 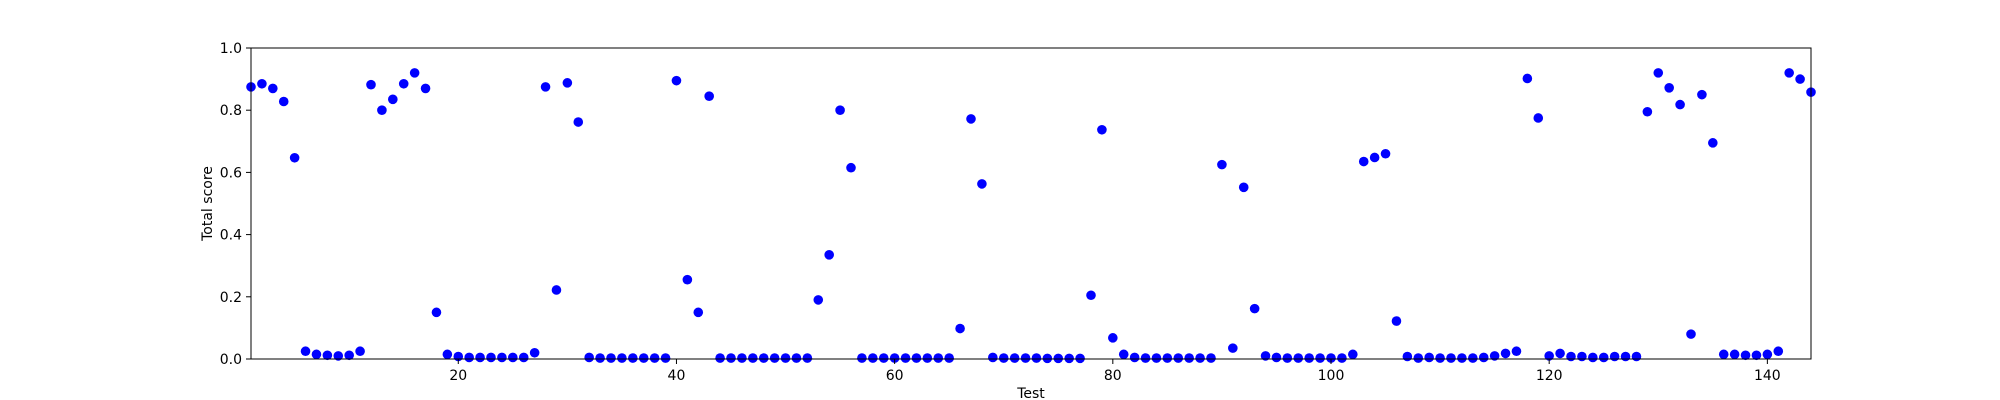 I want to click on x-axis: 20 40 60 80 100 120 140, so click(x=1115, y=371).